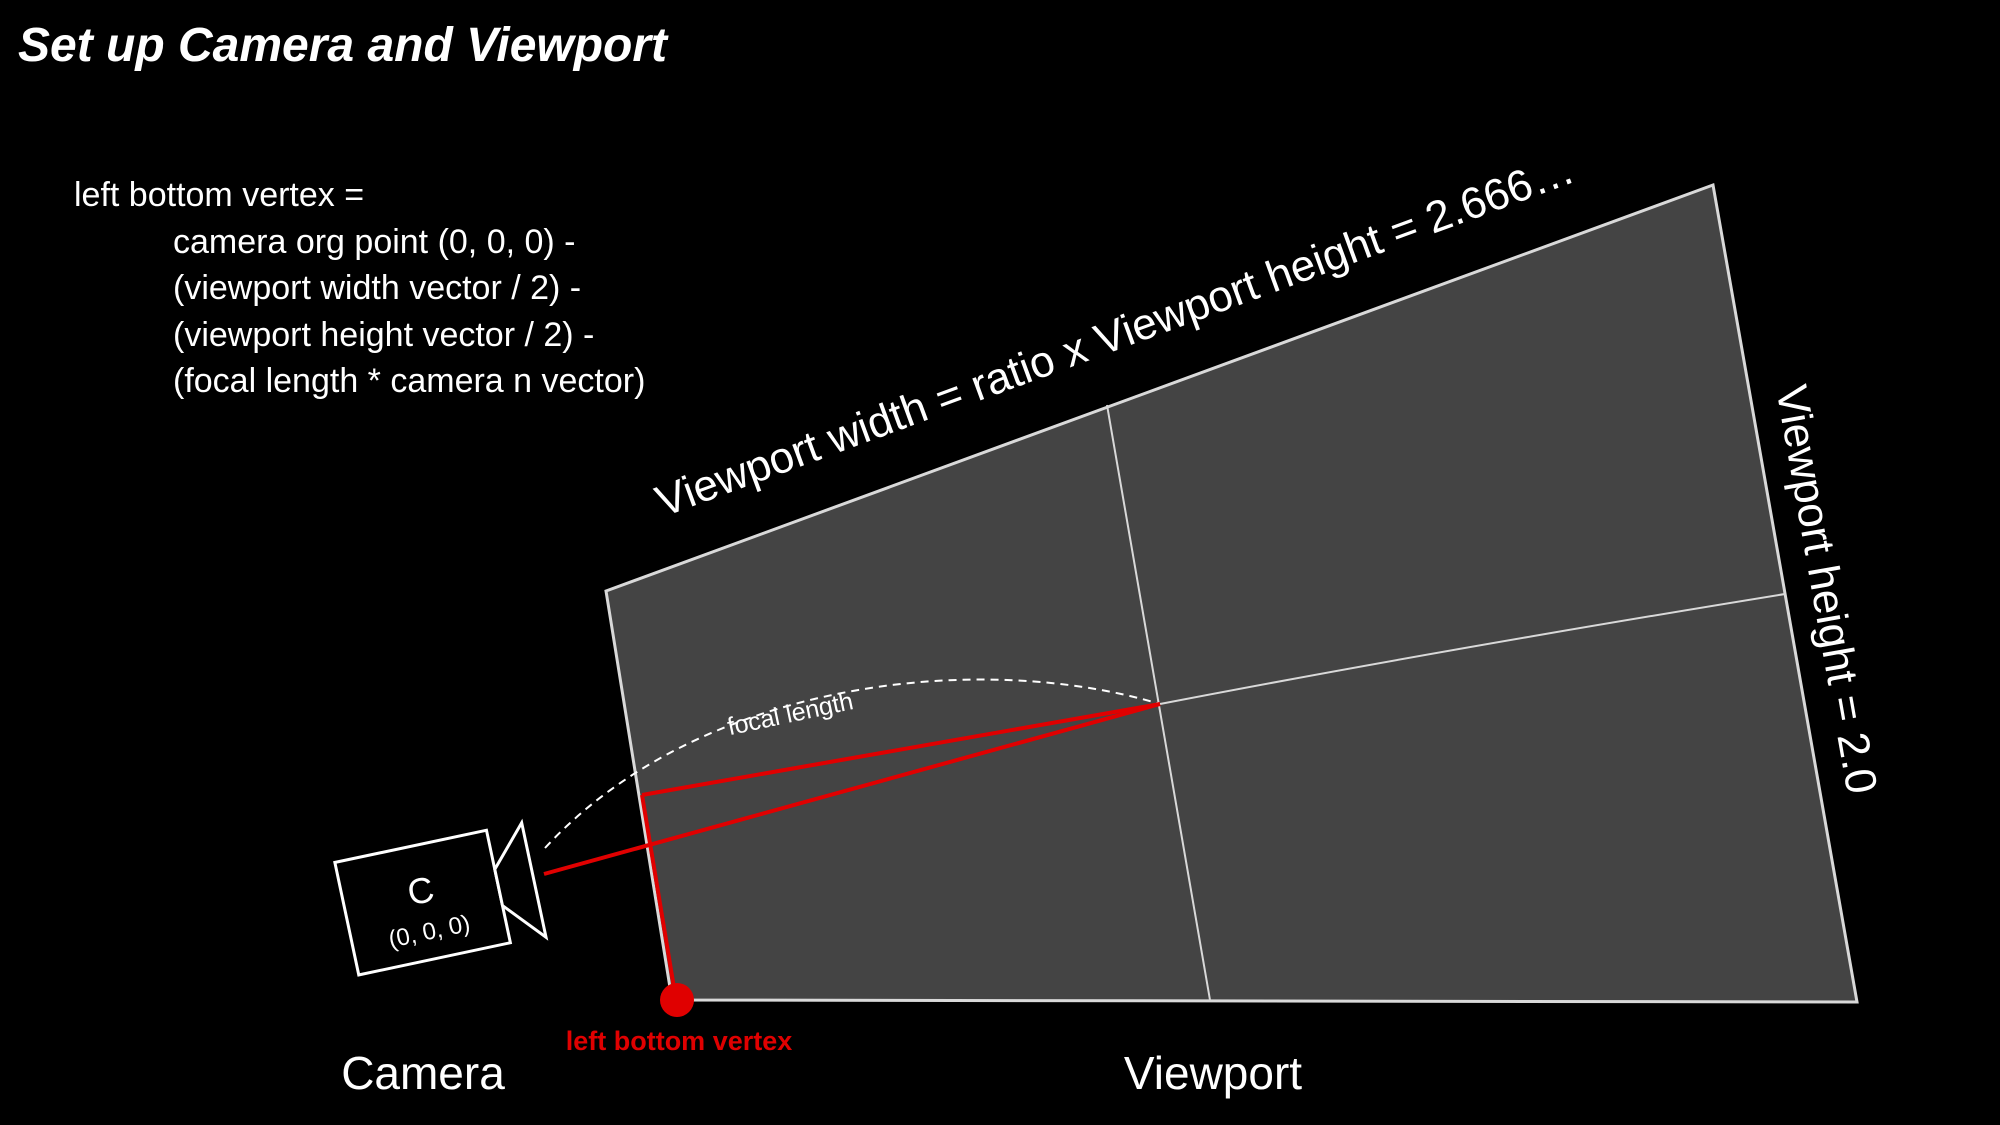  I want to click on formula-term-width-half: (viewport width vector / 2) -, so click(377, 288).